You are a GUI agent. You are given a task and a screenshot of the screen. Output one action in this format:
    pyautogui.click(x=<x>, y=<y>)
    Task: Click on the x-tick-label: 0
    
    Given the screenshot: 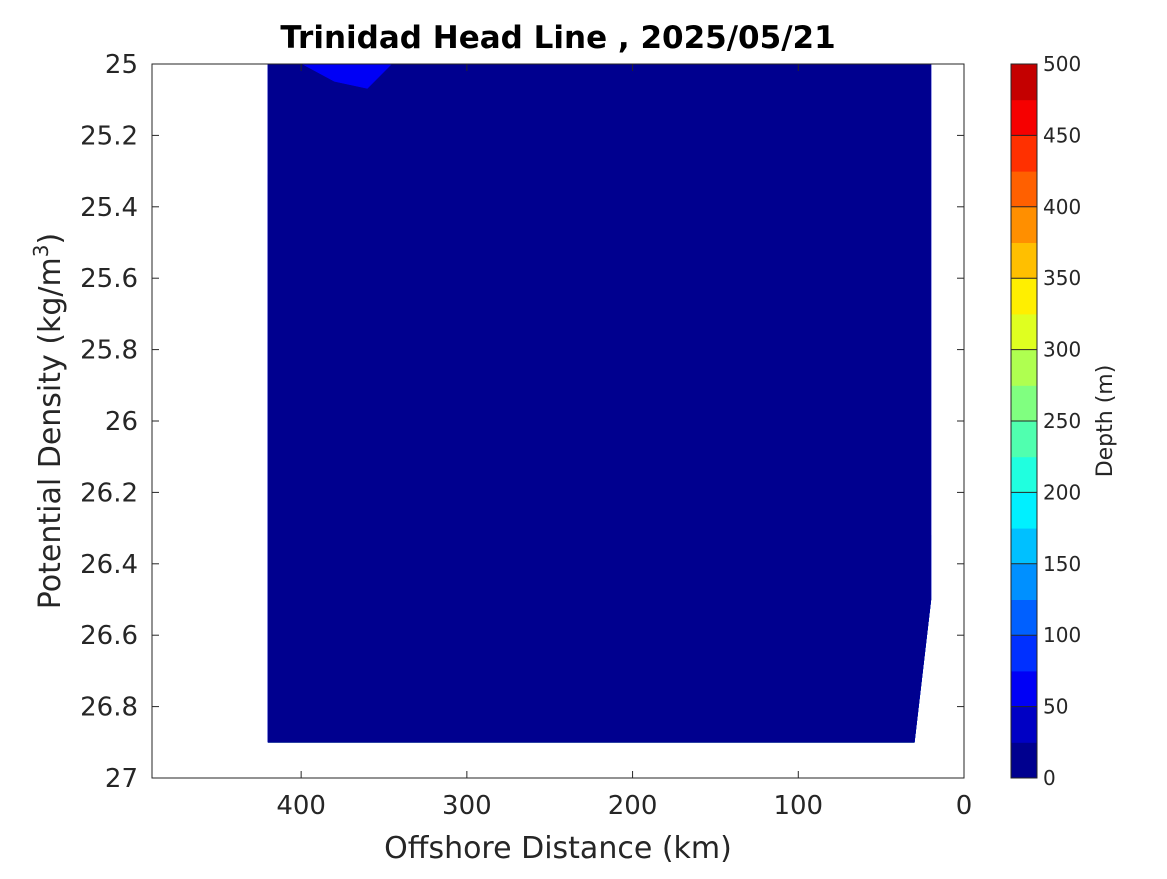 What is the action you would take?
    pyautogui.click(x=964, y=806)
    